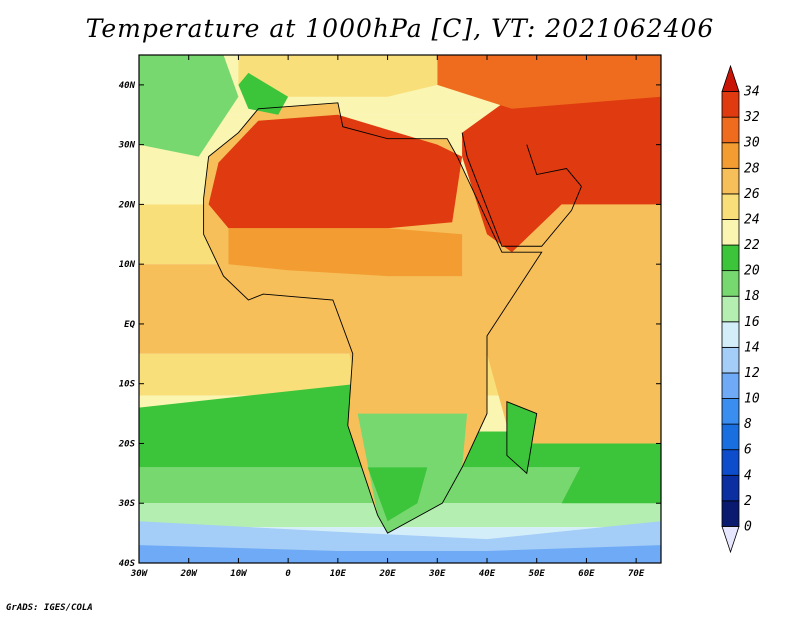 This screenshot has width=800, height=618. I want to click on x-tick-label: 20E, so click(387, 574).